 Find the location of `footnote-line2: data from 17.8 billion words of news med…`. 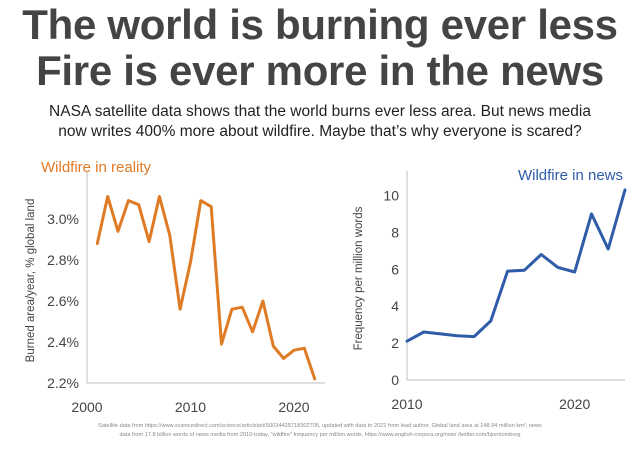

footnote-line2: data from 17.8 billion words of news med… is located at coordinates (320, 435).